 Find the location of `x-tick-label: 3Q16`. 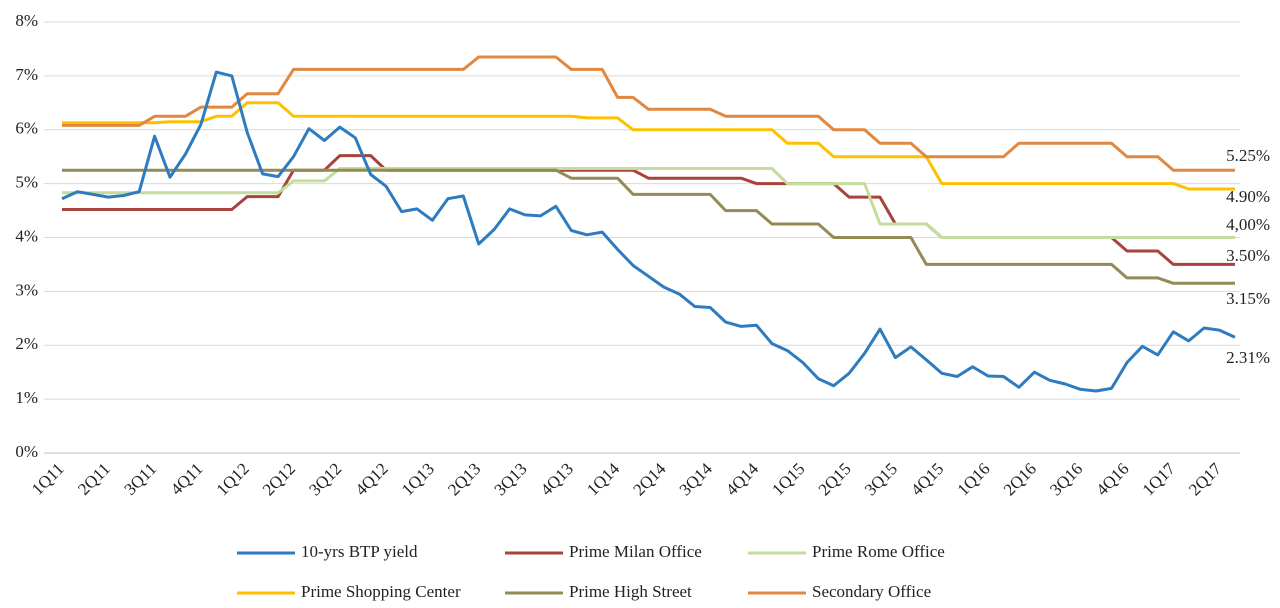

x-tick-label: 3Q16 is located at coordinates (1066, 479).